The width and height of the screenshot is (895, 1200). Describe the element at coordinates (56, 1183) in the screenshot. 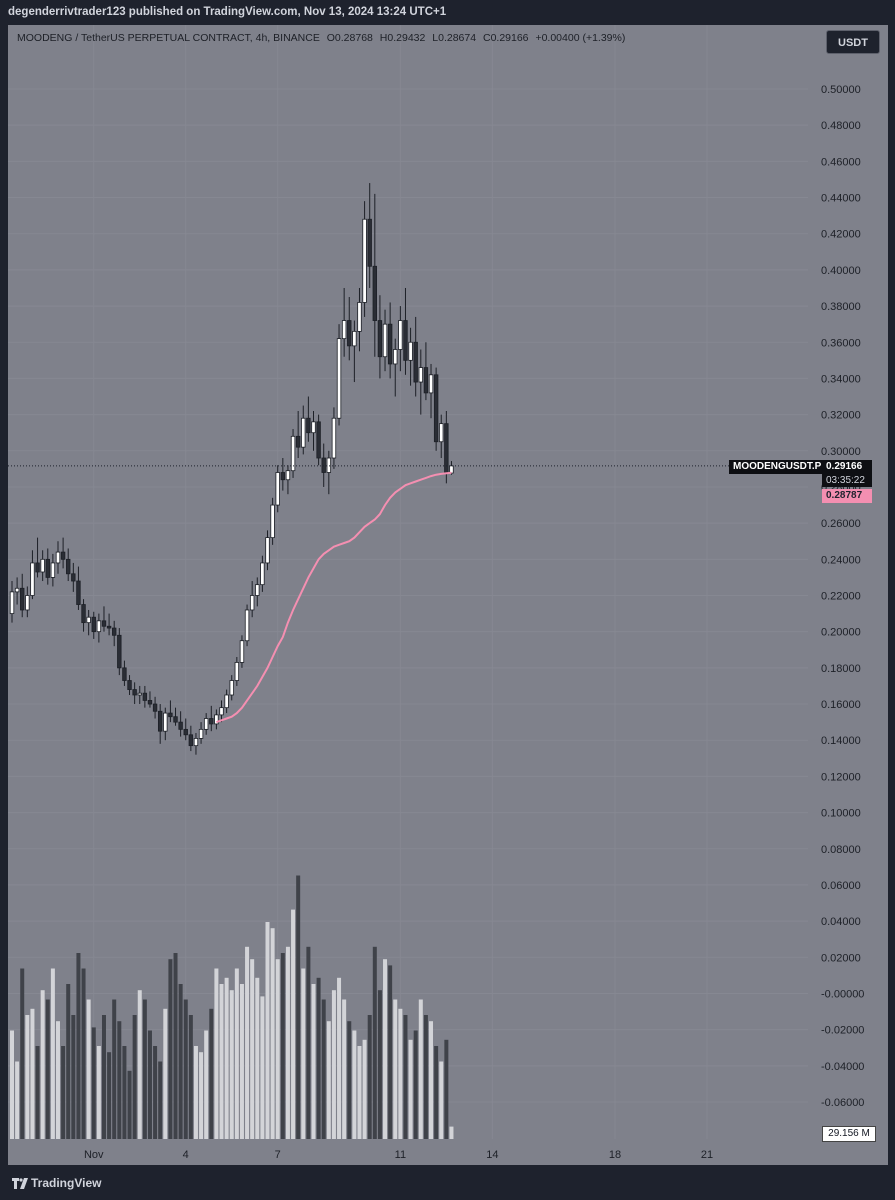

I see `tradingview-logo: TradingView` at that location.